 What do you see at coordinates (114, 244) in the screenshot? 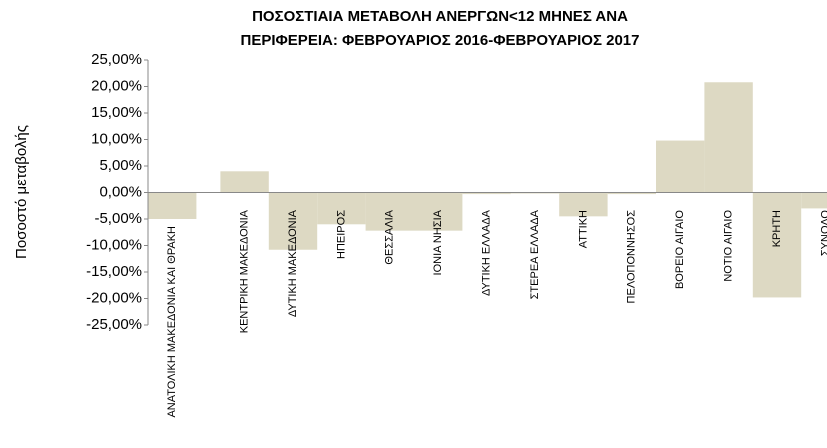
I see `y-tick-label: -10,00%` at bounding box center [114, 244].